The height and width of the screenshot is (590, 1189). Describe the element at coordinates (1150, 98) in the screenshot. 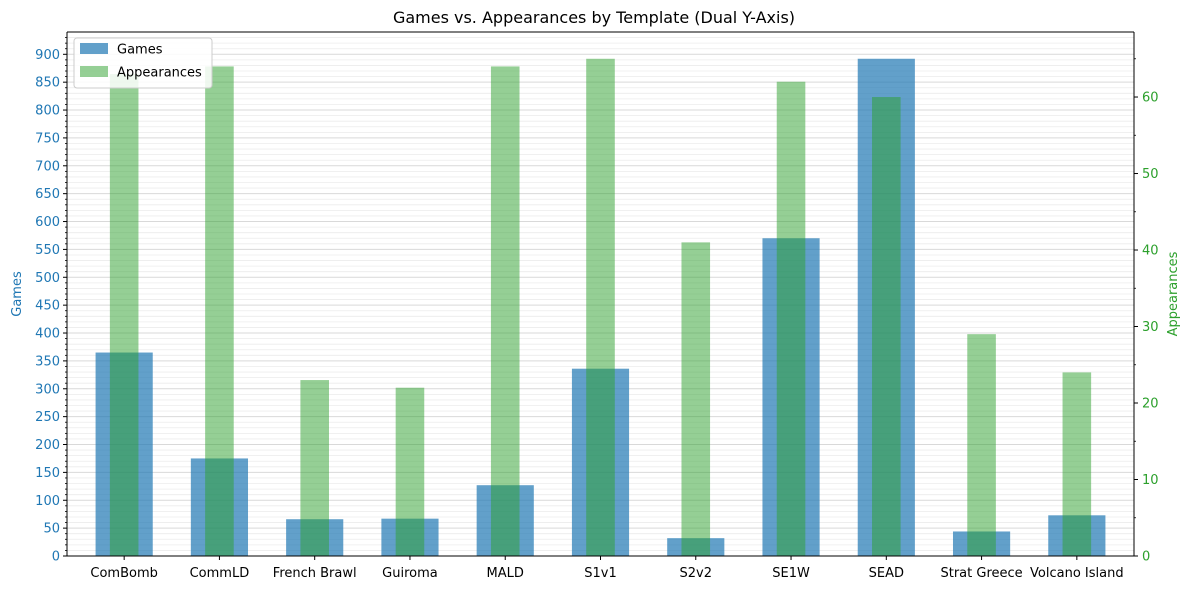

I see `right-tick-label: 60` at that location.